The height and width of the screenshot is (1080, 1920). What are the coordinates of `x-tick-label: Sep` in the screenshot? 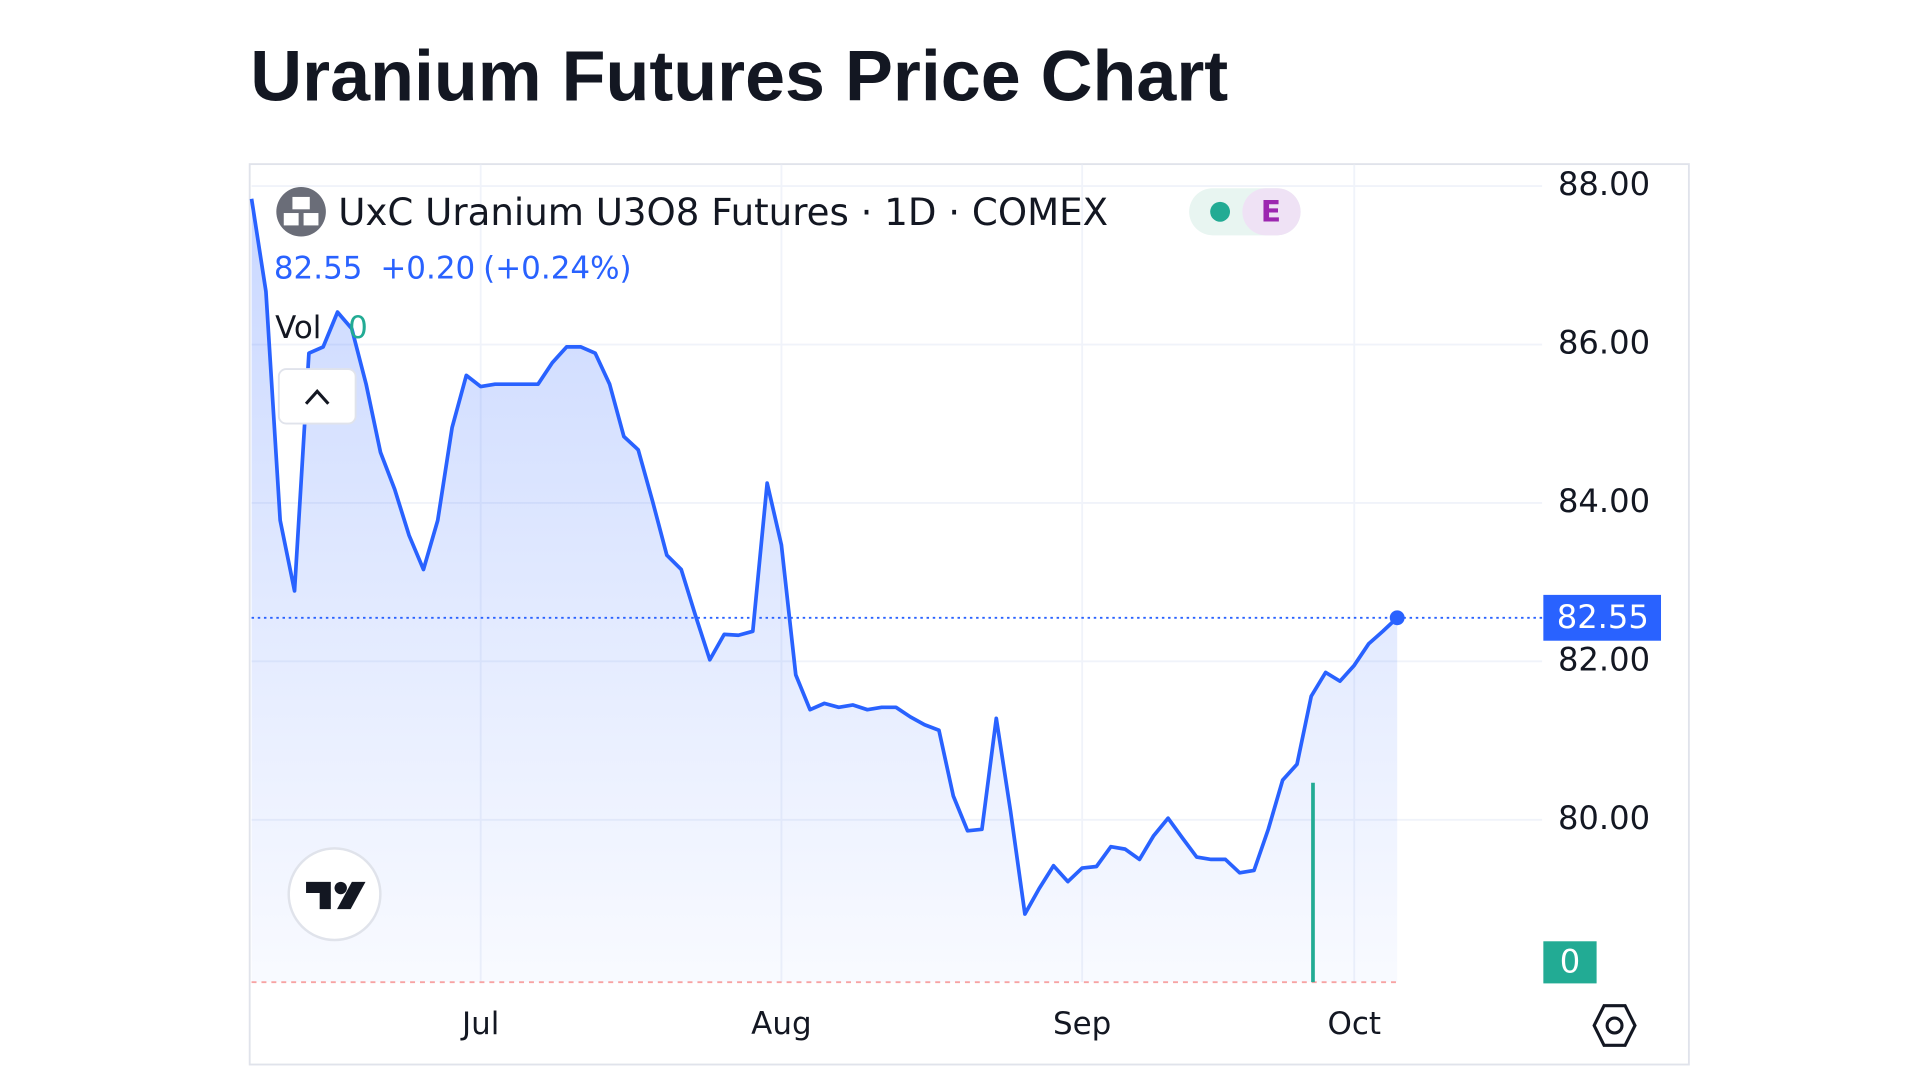 It's located at (1082, 1024).